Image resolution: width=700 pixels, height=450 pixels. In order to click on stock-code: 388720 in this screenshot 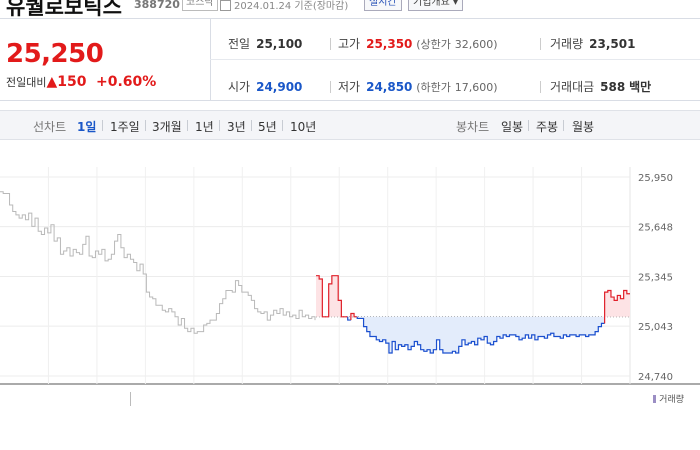, I will do `click(157, 5)`.